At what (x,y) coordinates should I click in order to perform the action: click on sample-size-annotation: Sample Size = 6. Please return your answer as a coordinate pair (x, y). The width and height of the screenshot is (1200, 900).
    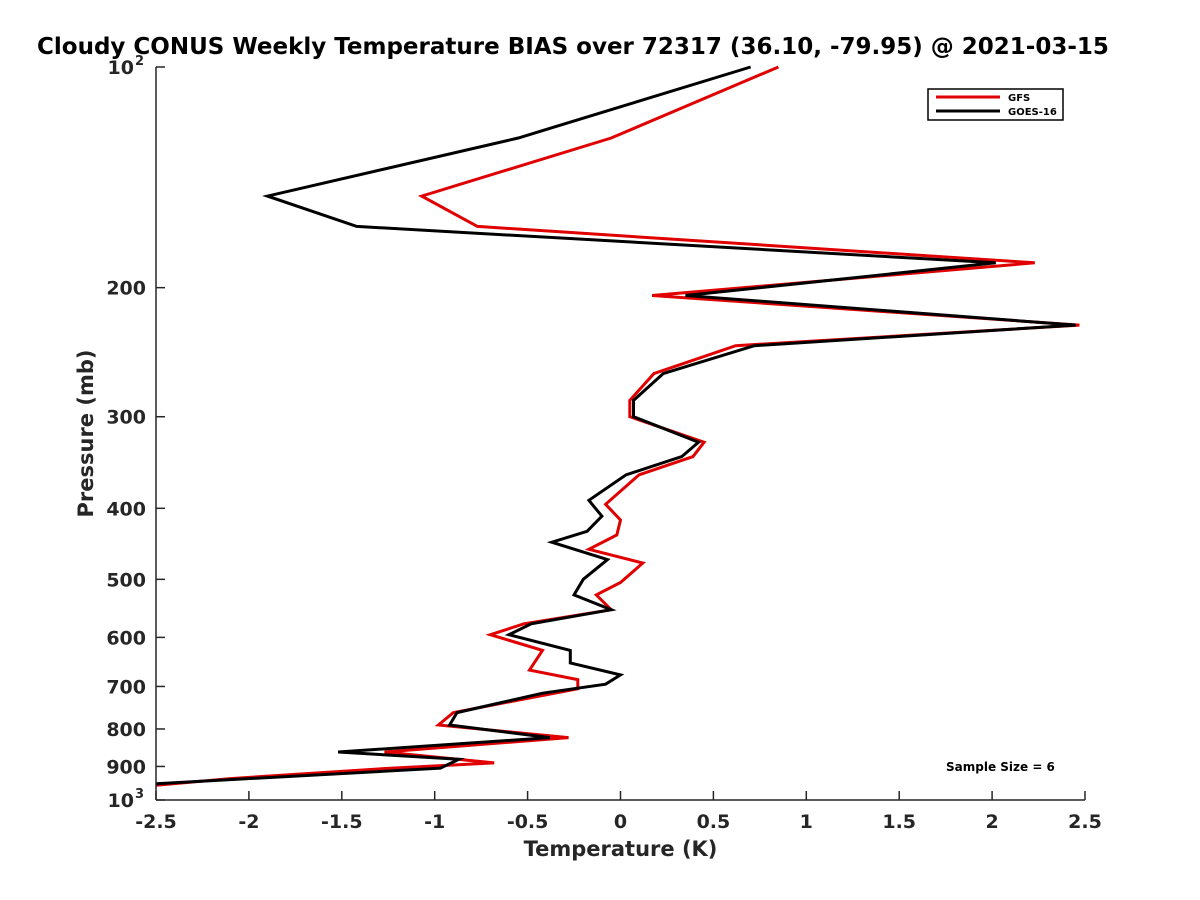
    Looking at the image, I should click on (1000, 767).